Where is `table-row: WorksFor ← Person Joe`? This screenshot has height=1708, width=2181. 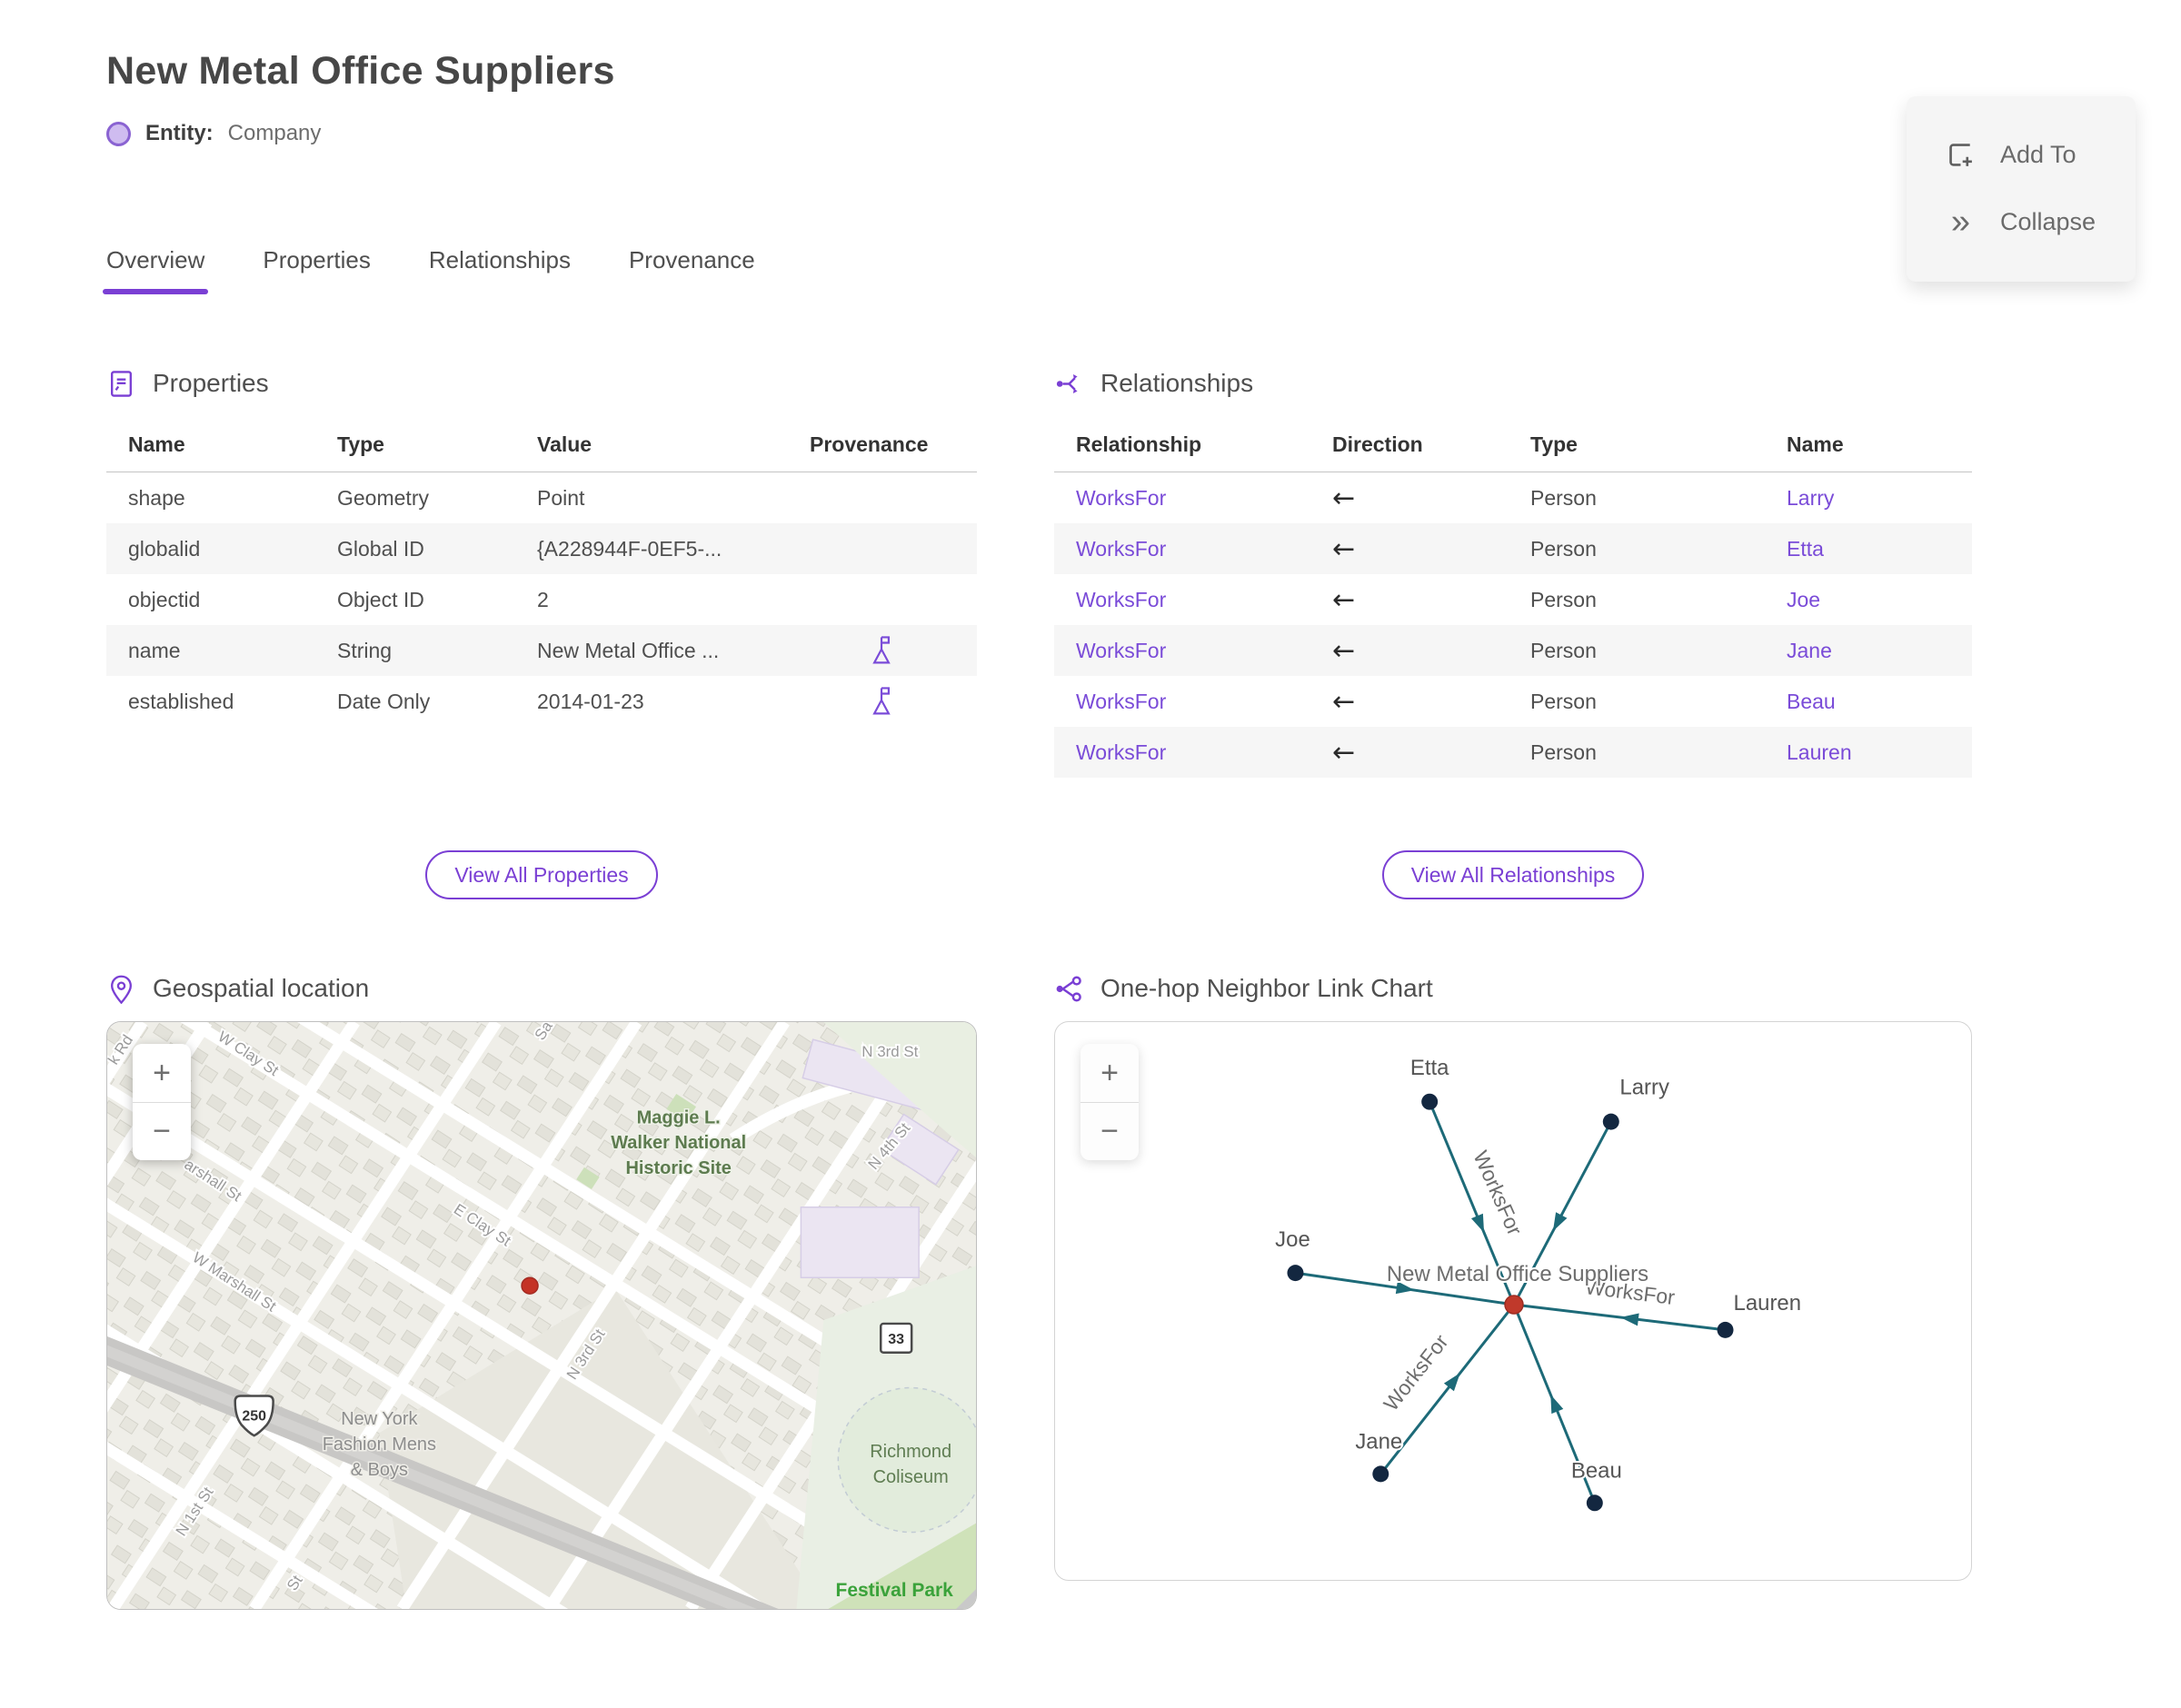
table-row: WorksFor ← Person Joe is located at coordinates (1513, 599).